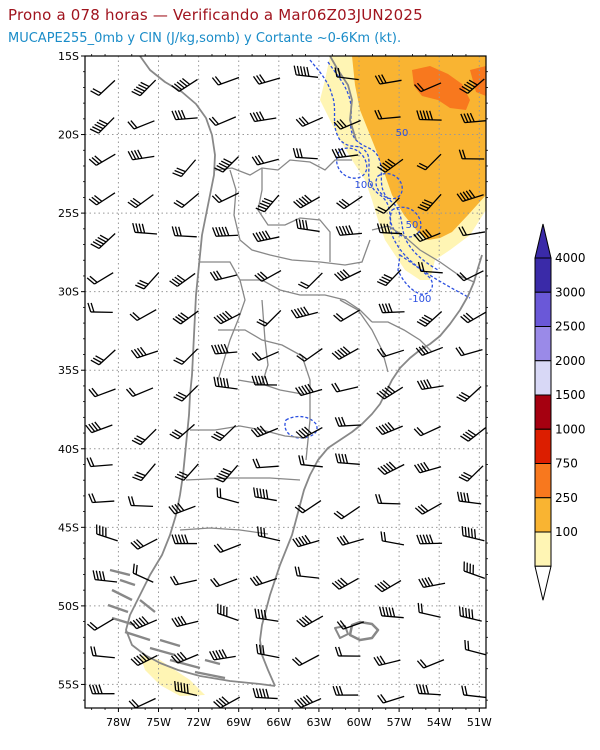 The width and height of the screenshot is (600, 750). Describe the element at coordinates (570, 292) in the screenshot. I see `colorbar-label: 3000` at that location.